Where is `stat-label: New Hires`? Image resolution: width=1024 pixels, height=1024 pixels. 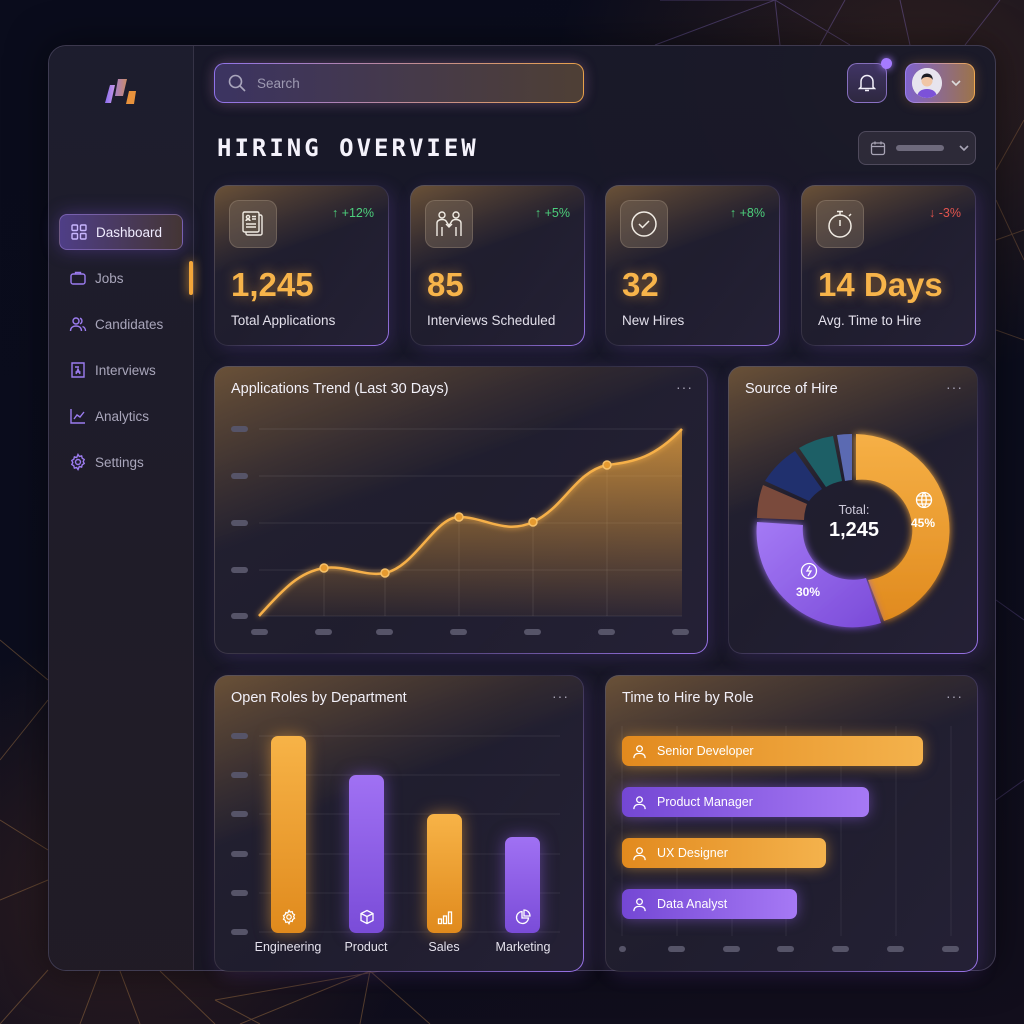
stat-label: New Hires is located at coordinates (653, 320).